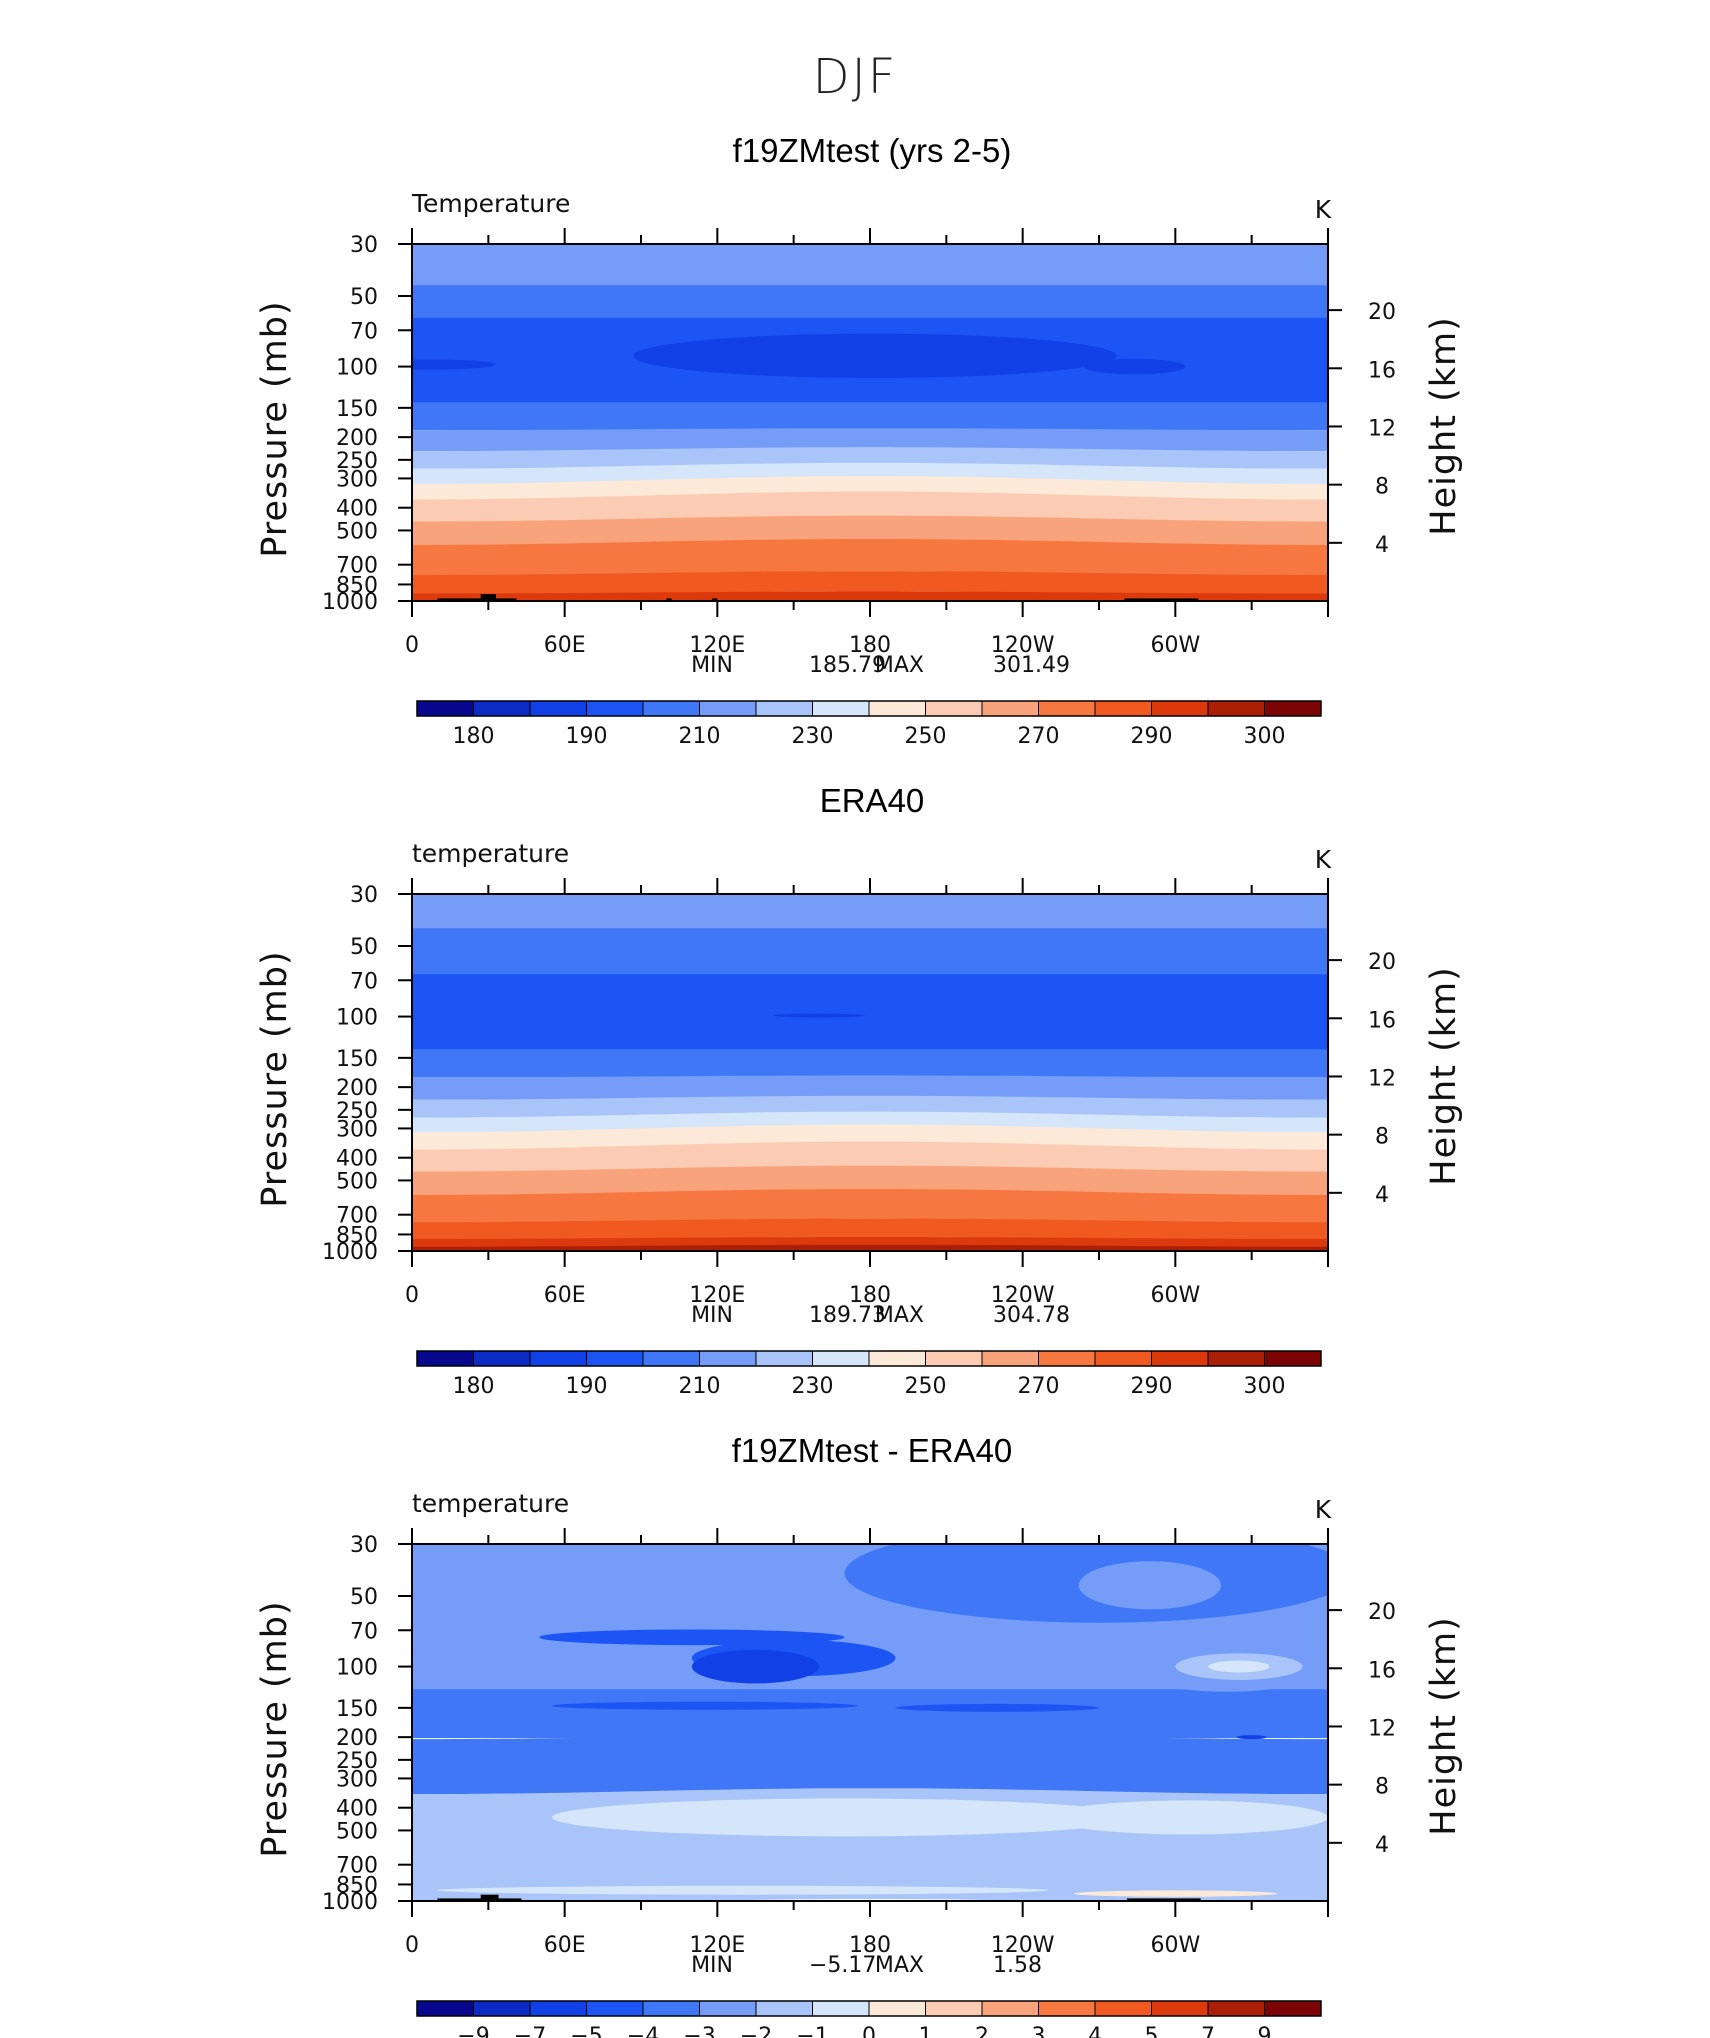  I want to click on colorbar-label: 1, so click(926, 2031).